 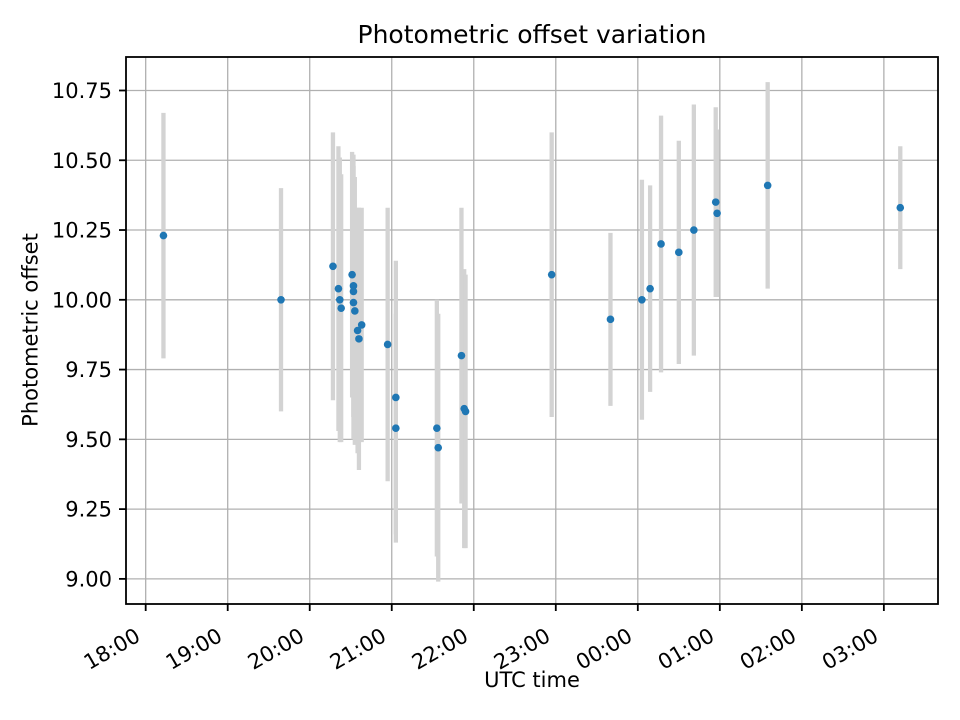 I want to click on x-tick-label: 18:00, so click(x=112, y=649).